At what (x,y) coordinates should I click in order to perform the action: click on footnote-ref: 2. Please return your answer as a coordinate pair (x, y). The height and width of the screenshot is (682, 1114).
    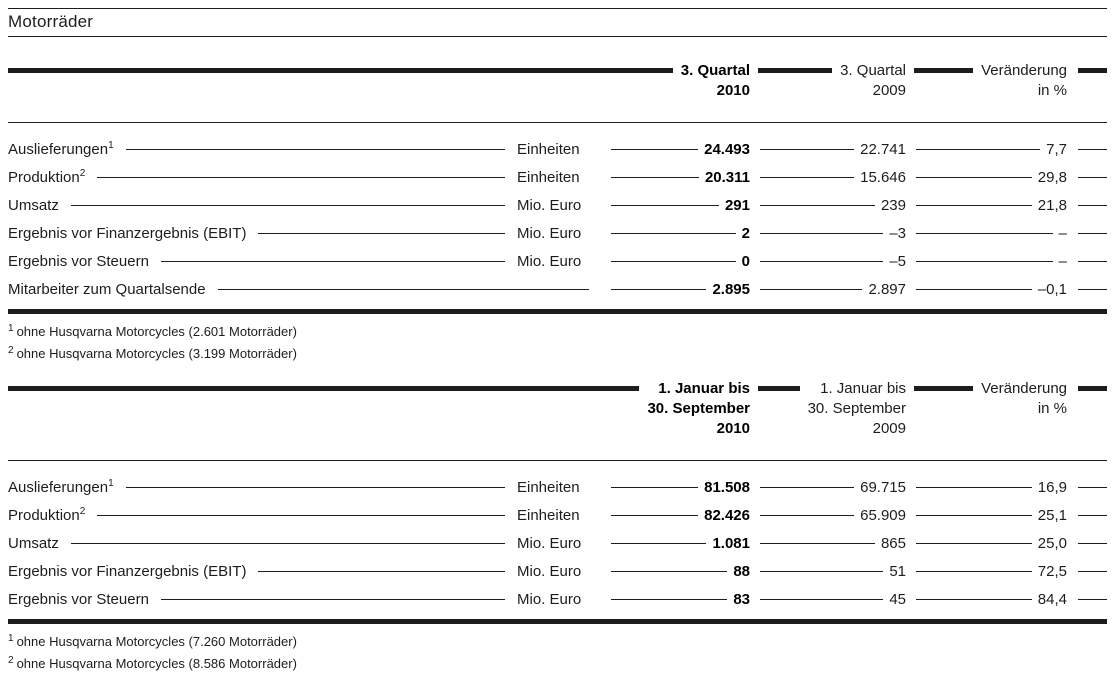
    Looking at the image, I should click on (82, 511).